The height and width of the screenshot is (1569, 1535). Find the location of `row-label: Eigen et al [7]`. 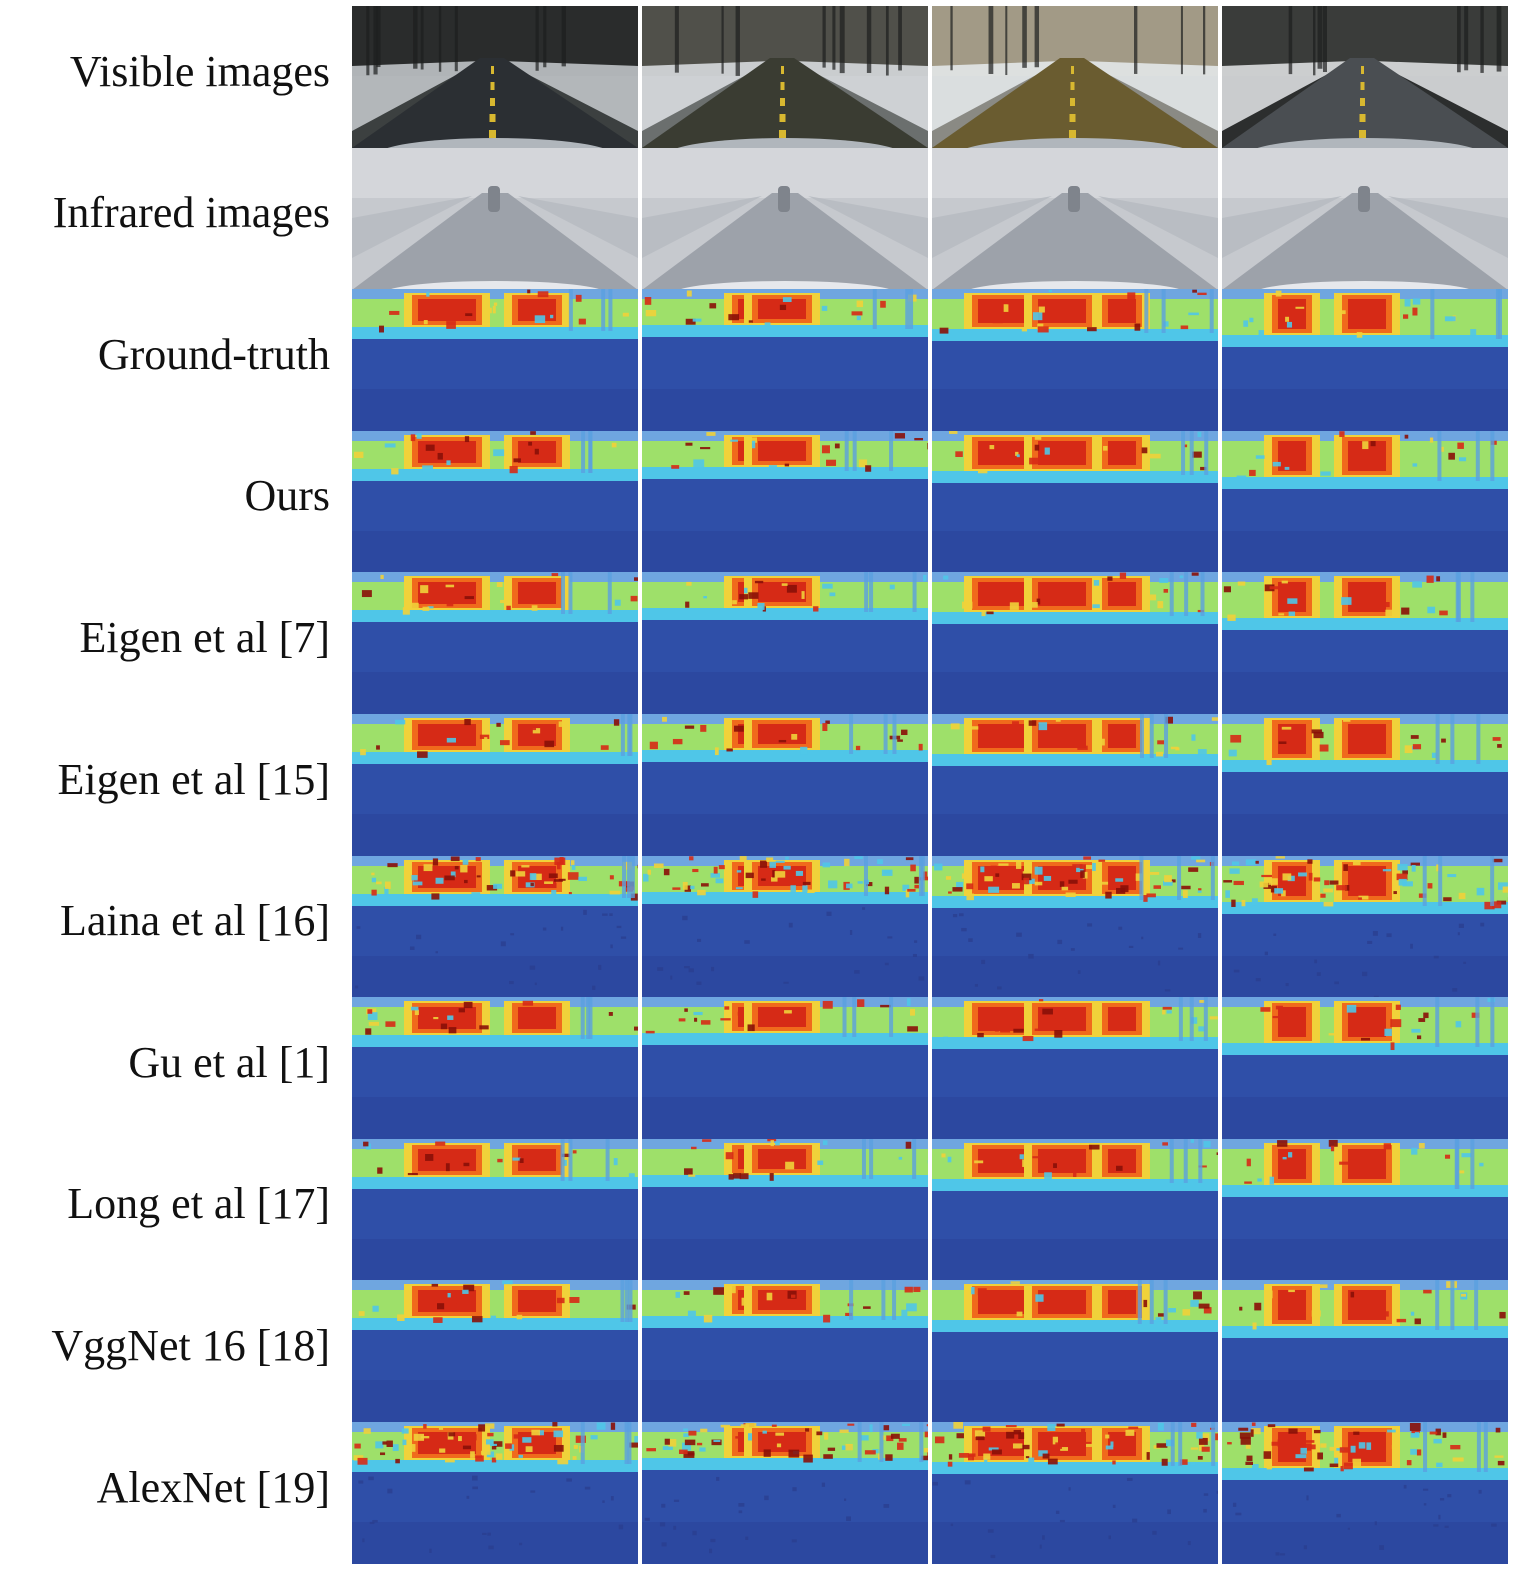

row-label: Eigen et al [7] is located at coordinates (204, 637).